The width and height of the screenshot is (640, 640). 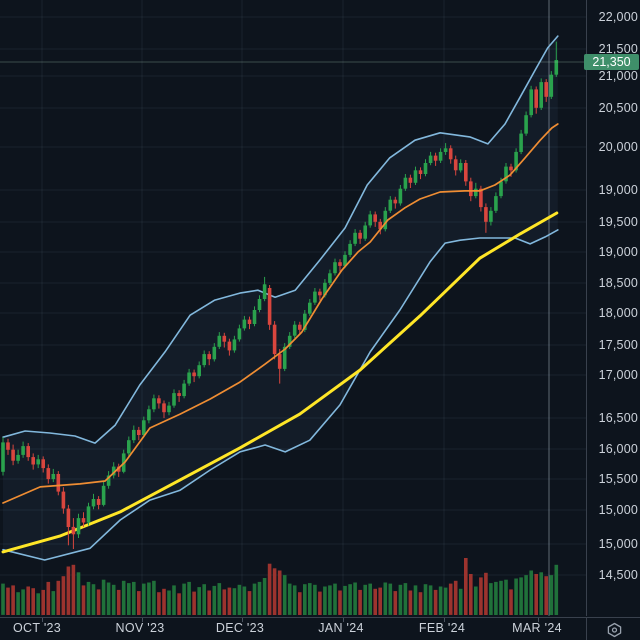 I want to click on time-axis-label: OCT '23, so click(x=37, y=628).